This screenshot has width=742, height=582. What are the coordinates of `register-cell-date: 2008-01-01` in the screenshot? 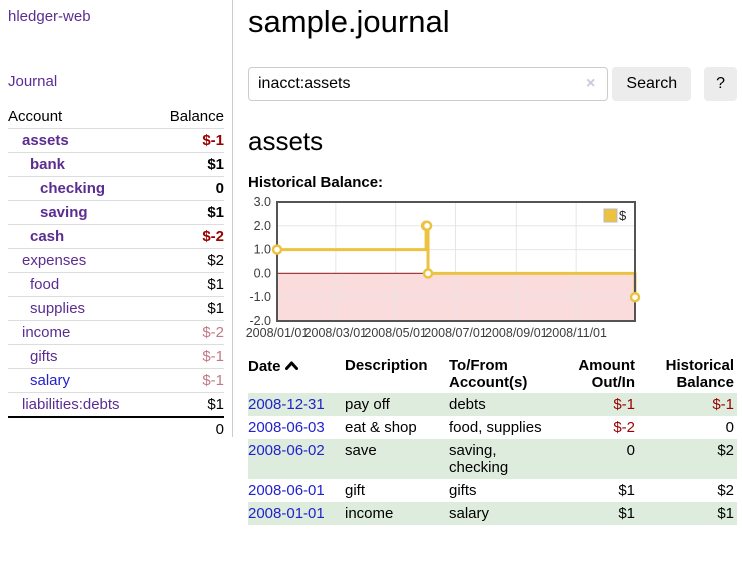 It's located at (296, 513).